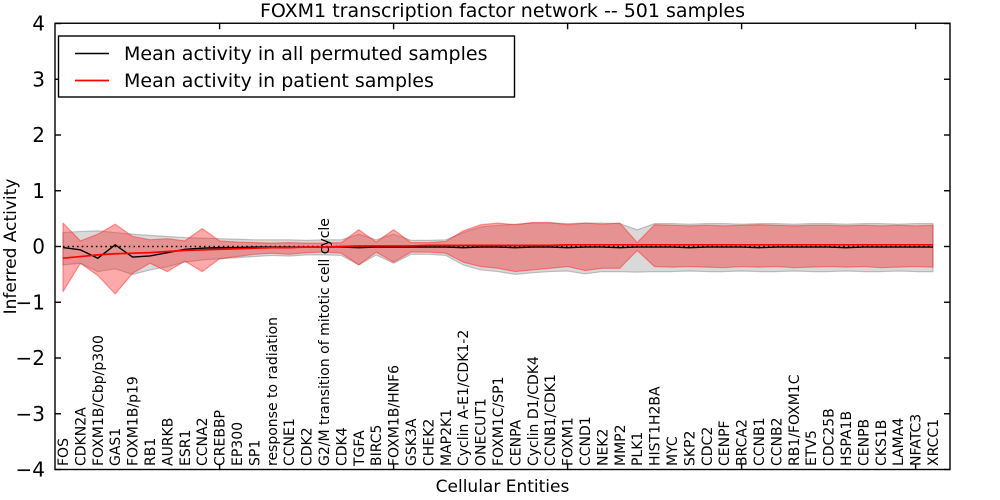 Image resolution: width=1000 pixels, height=500 pixels. Describe the element at coordinates (203, 441) in the screenshot. I see `x-tick-label: CCNA2` at that location.